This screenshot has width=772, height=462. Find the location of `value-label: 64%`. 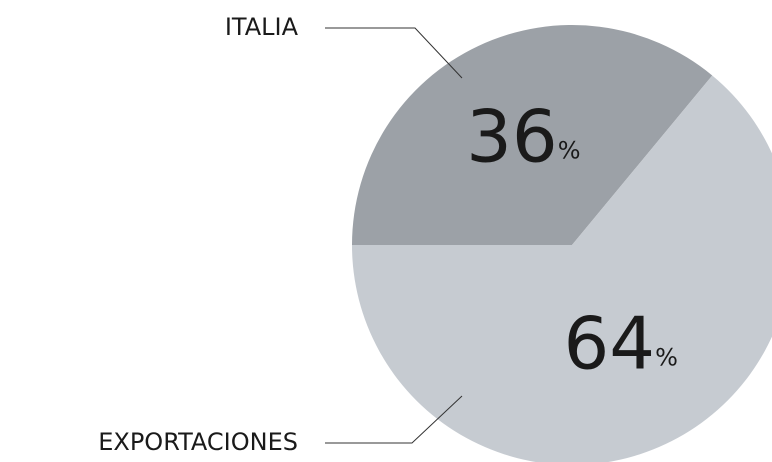

value-label: 64% is located at coordinates (620, 343).